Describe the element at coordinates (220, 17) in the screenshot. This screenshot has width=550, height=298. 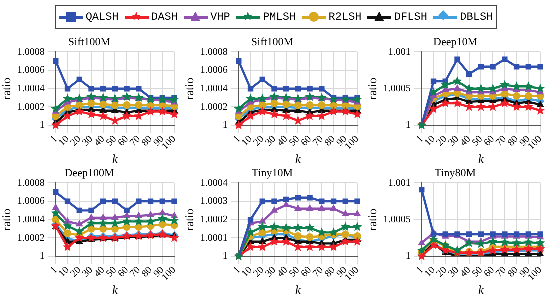
I see `legend-label: VHP` at that location.